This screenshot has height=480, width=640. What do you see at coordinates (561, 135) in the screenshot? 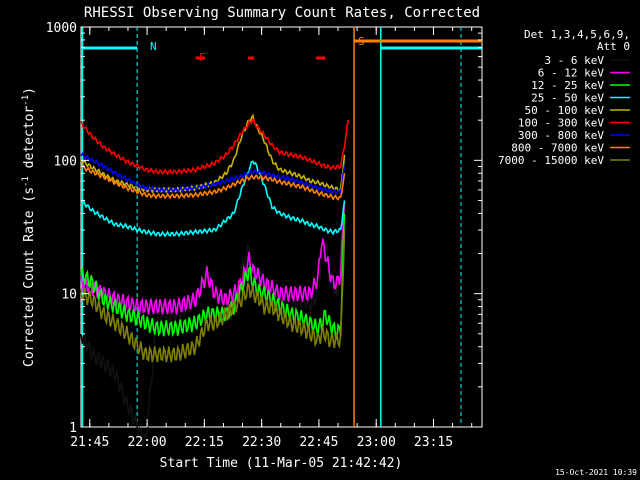
I see `legend-entry-label: 300 - 800 keV` at bounding box center [561, 135].